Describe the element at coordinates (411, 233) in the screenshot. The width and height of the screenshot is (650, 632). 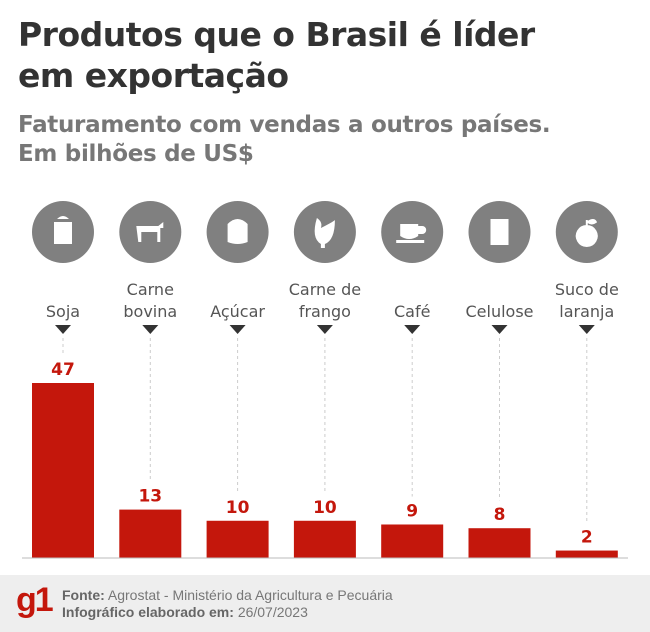
I see `coffee-cup-icon-glyph` at that location.